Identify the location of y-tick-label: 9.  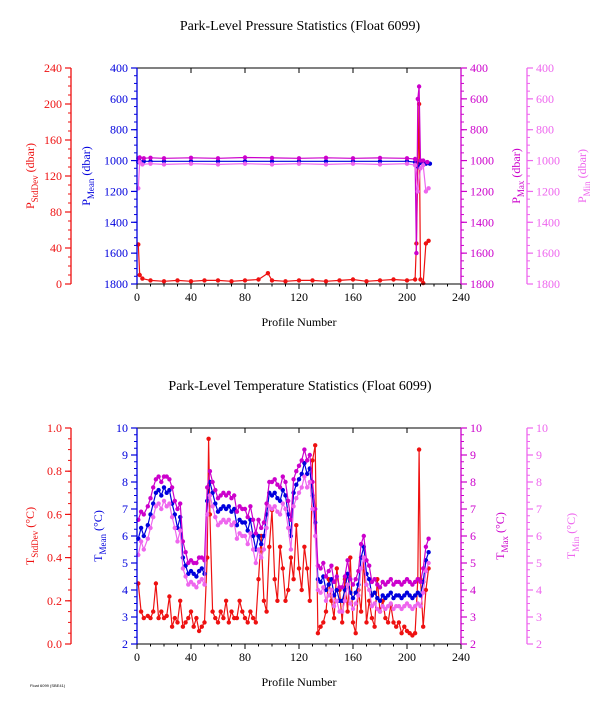
(125, 455).